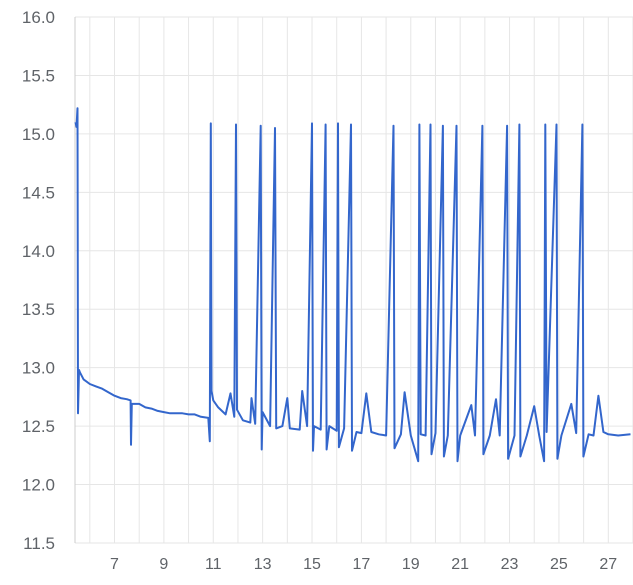  I want to click on x-axis-ticks: 7 9 11 13 15 17 19 21 23 25 27, so click(363, 564).